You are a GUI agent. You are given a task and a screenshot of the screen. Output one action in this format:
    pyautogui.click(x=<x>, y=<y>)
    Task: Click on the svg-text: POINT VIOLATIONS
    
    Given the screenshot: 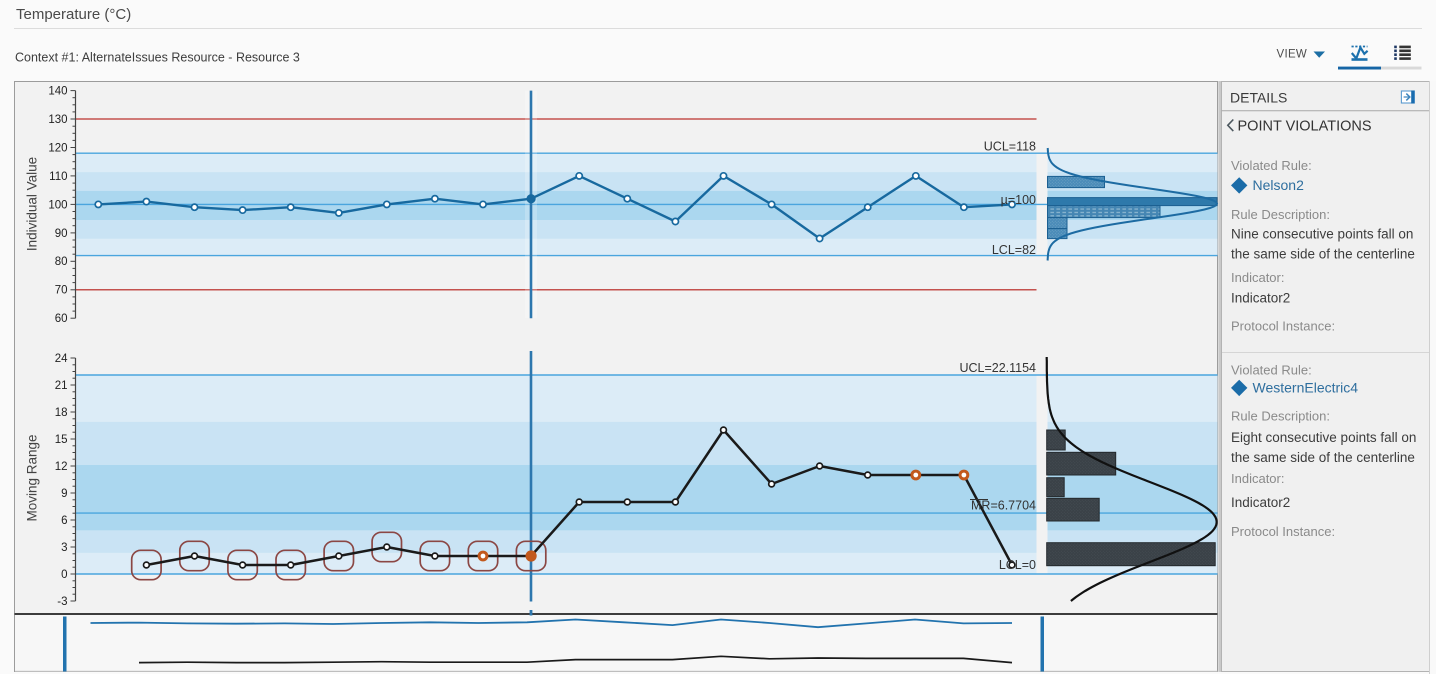 What is the action you would take?
    pyautogui.click(x=1305, y=126)
    